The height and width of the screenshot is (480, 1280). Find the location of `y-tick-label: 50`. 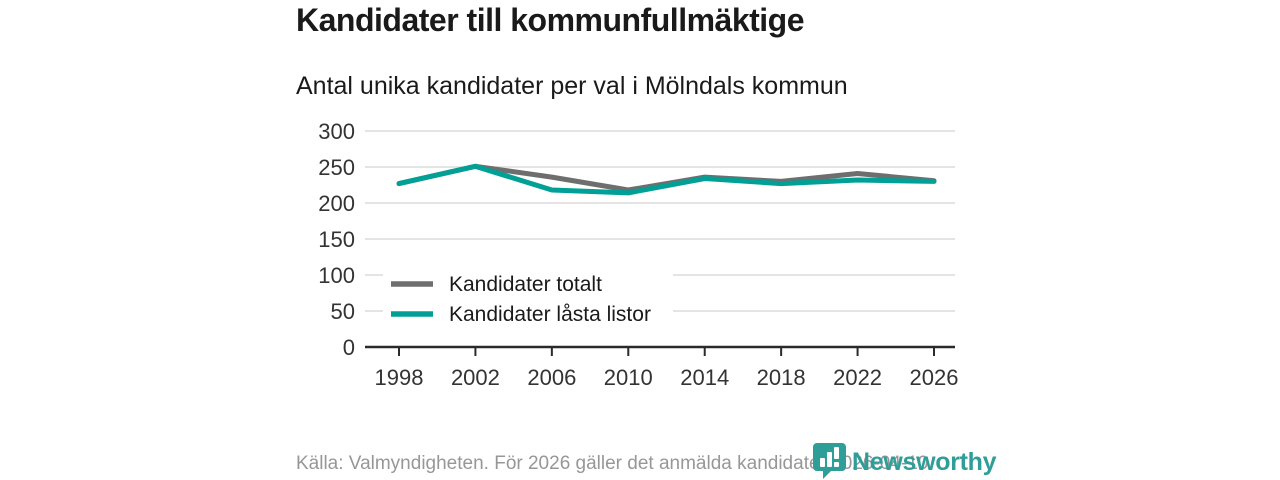

y-tick-label: 50 is located at coordinates (343, 311).